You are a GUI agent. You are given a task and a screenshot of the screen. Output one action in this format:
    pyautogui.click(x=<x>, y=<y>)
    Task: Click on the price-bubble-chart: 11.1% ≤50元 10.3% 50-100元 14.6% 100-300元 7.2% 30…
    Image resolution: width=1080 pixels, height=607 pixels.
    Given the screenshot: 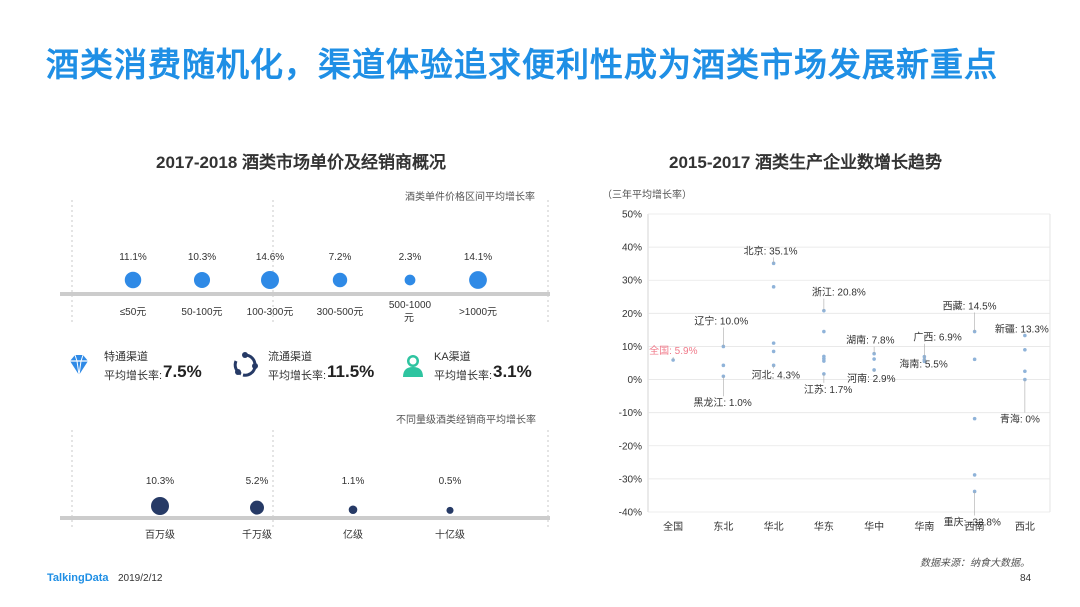 What is the action you would take?
    pyautogui.click(x=305, y=262)
    